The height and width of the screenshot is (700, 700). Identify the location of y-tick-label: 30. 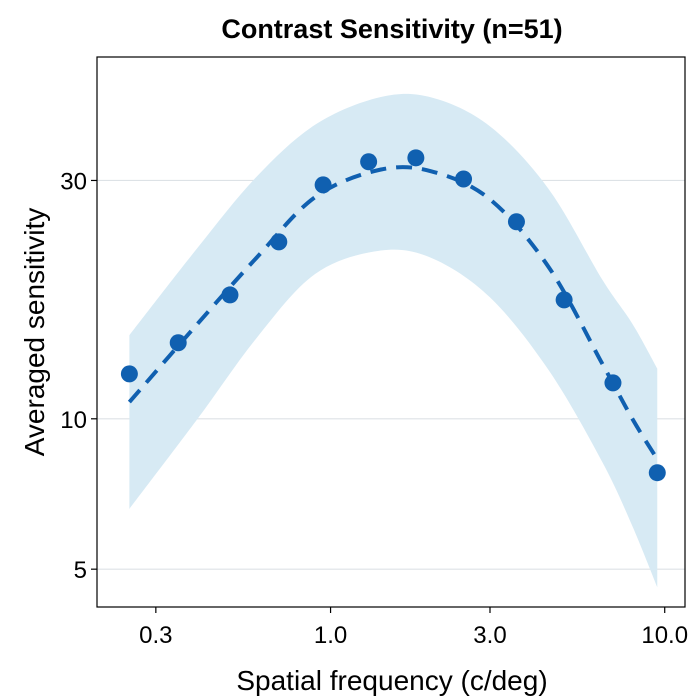
(73, 181).